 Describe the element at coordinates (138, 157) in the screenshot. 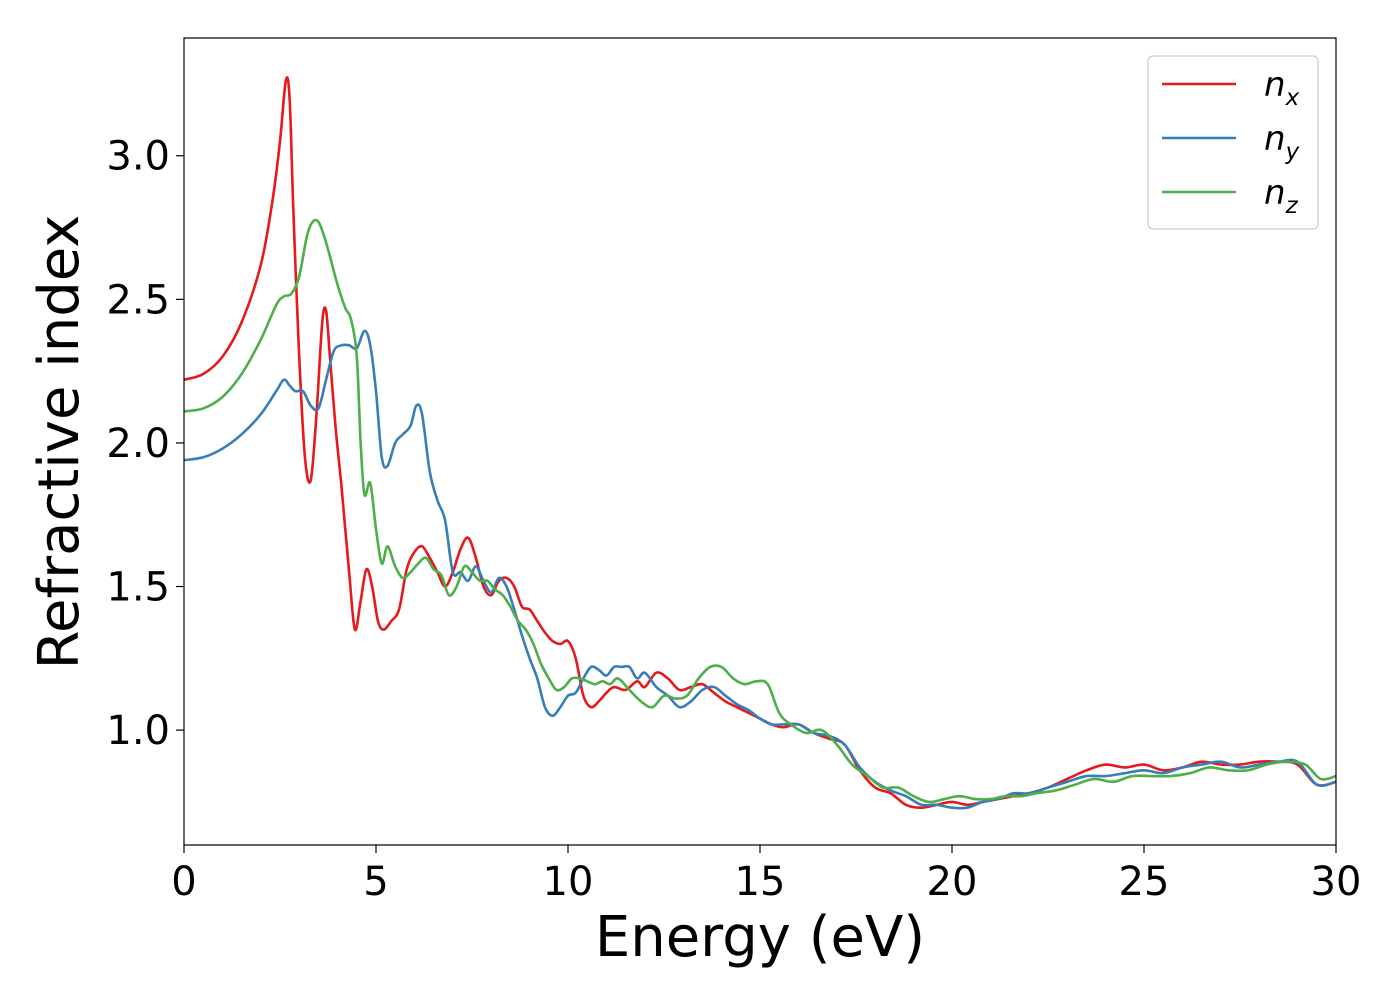

I see `y-tick-label: 3.0` at that location.